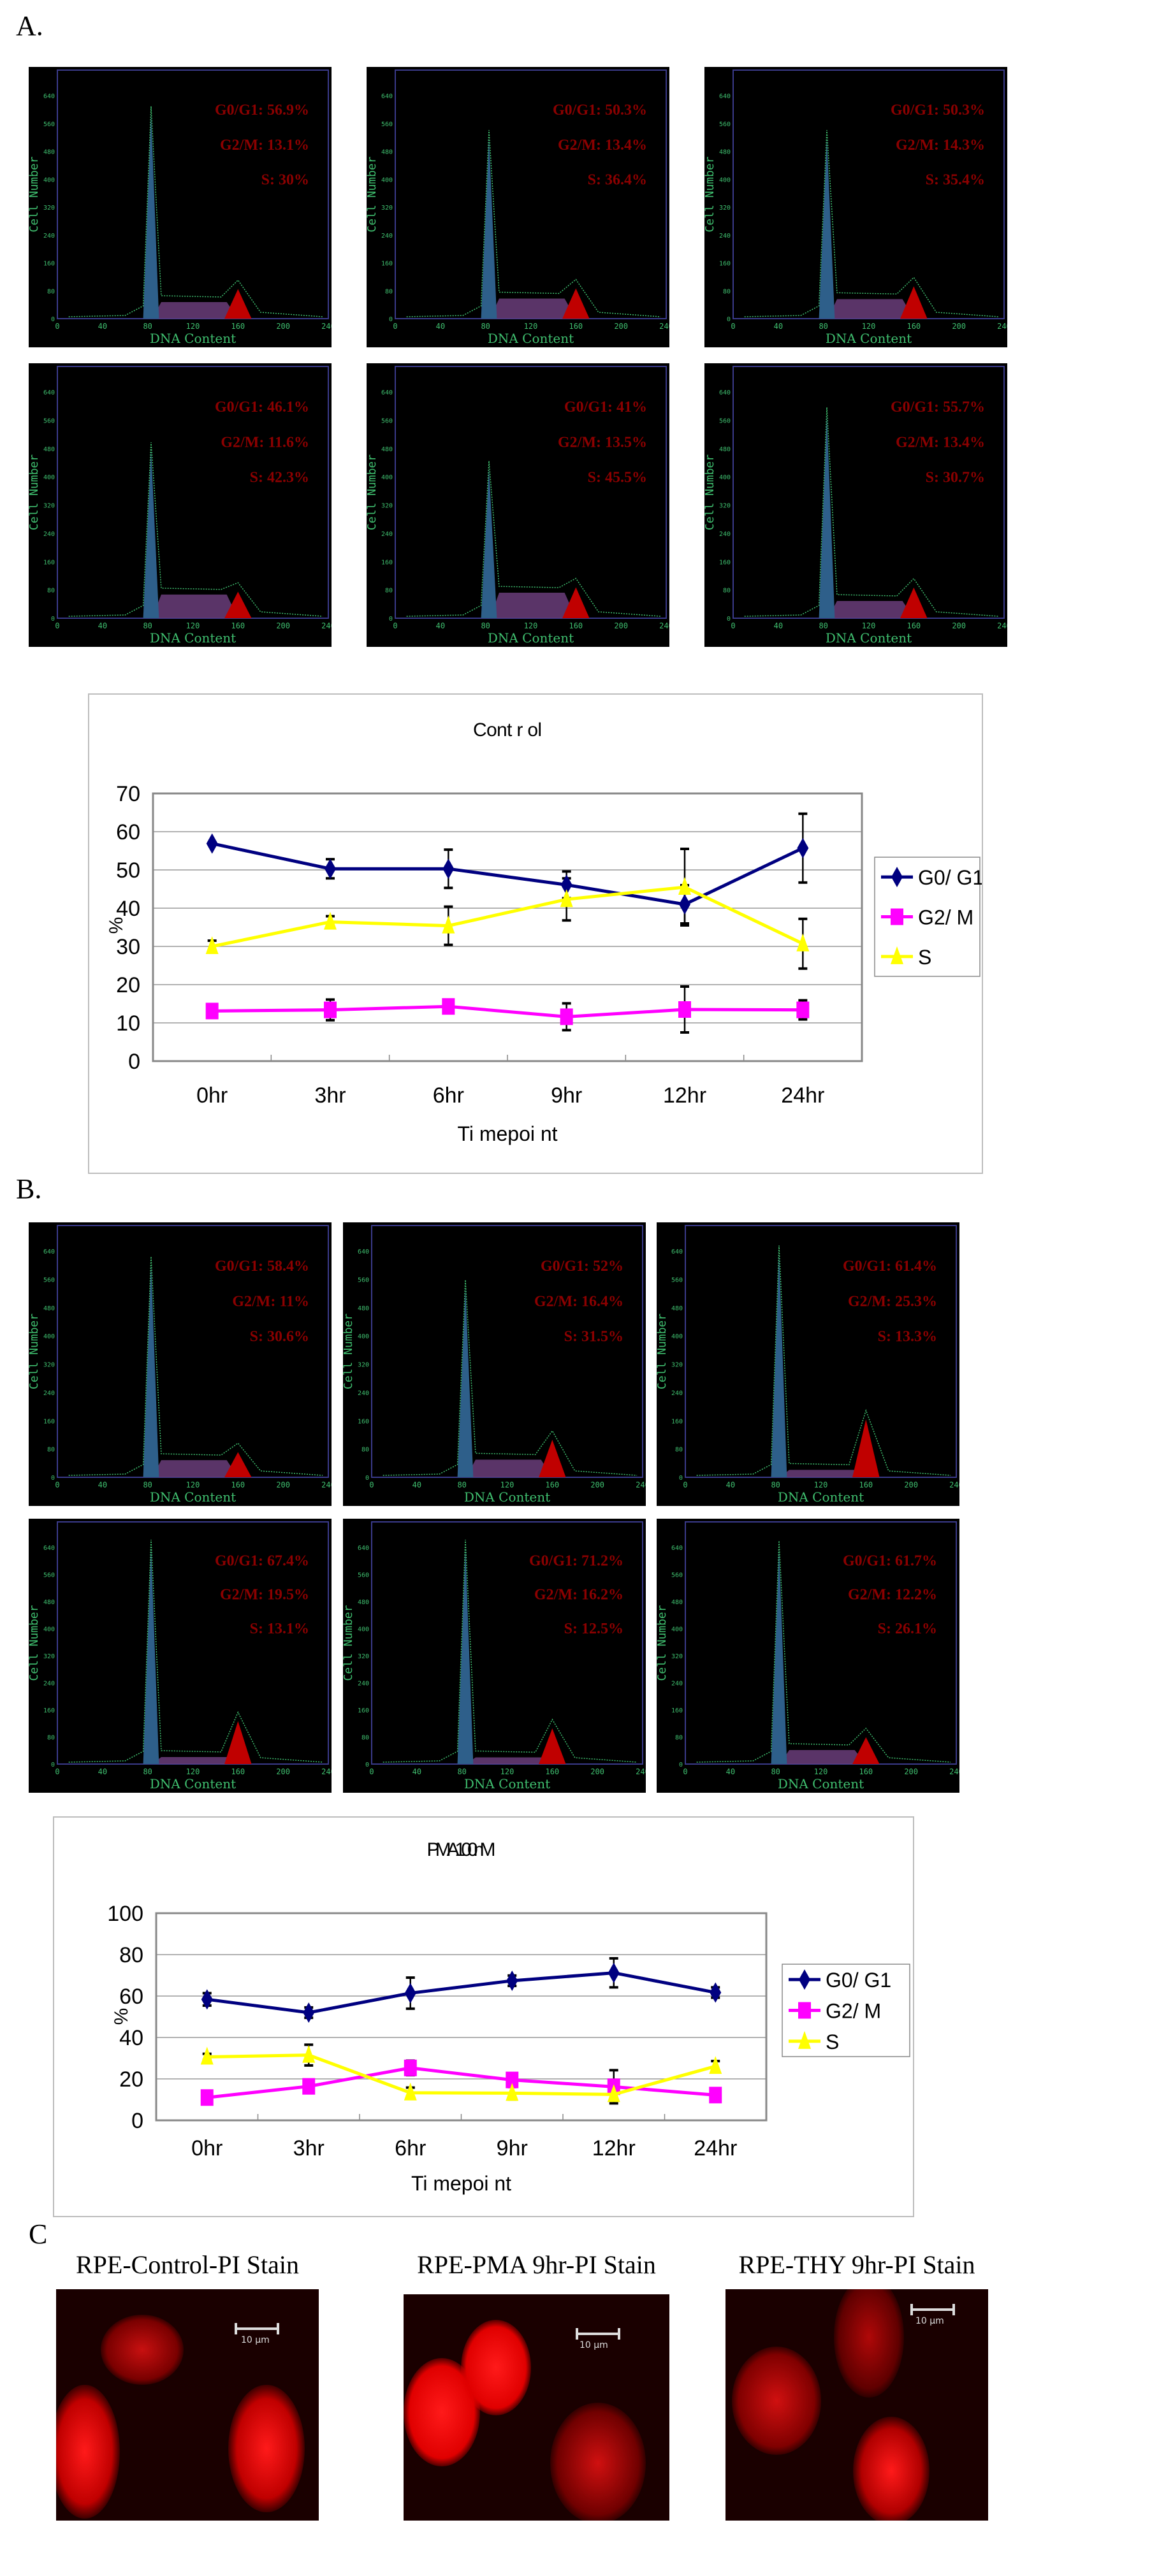 This screenshot has width=1159, height=2576. What do you see at coordinates (893, 1301) in the screenshot?
I see `g2m-stat: G2/M: 25.3%` at bounding box center [893, 1301].